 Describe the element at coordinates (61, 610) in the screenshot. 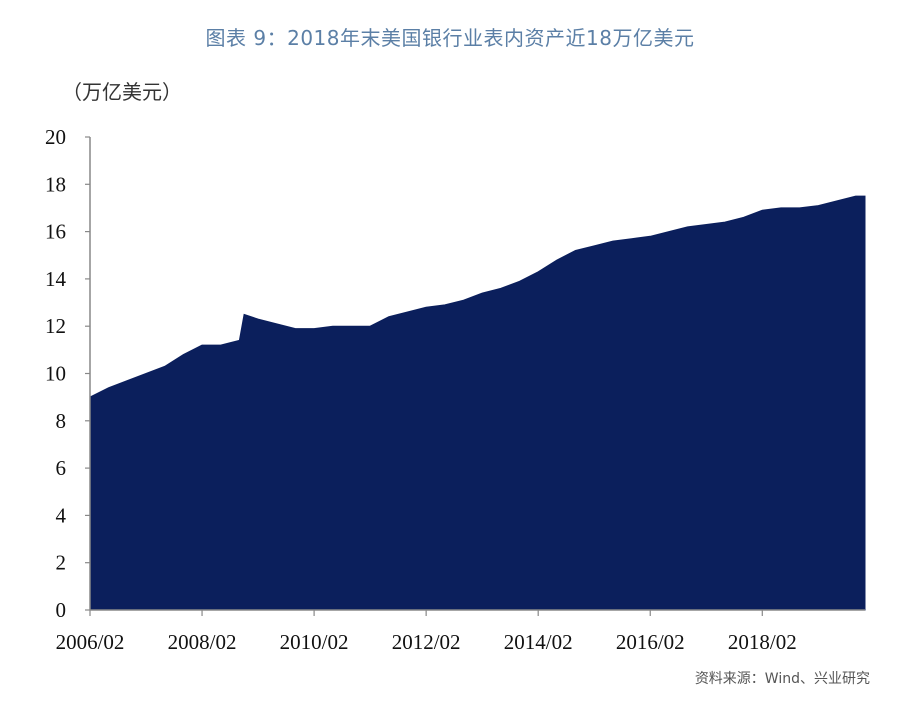

I see `y-tick-label: 0` at that location.